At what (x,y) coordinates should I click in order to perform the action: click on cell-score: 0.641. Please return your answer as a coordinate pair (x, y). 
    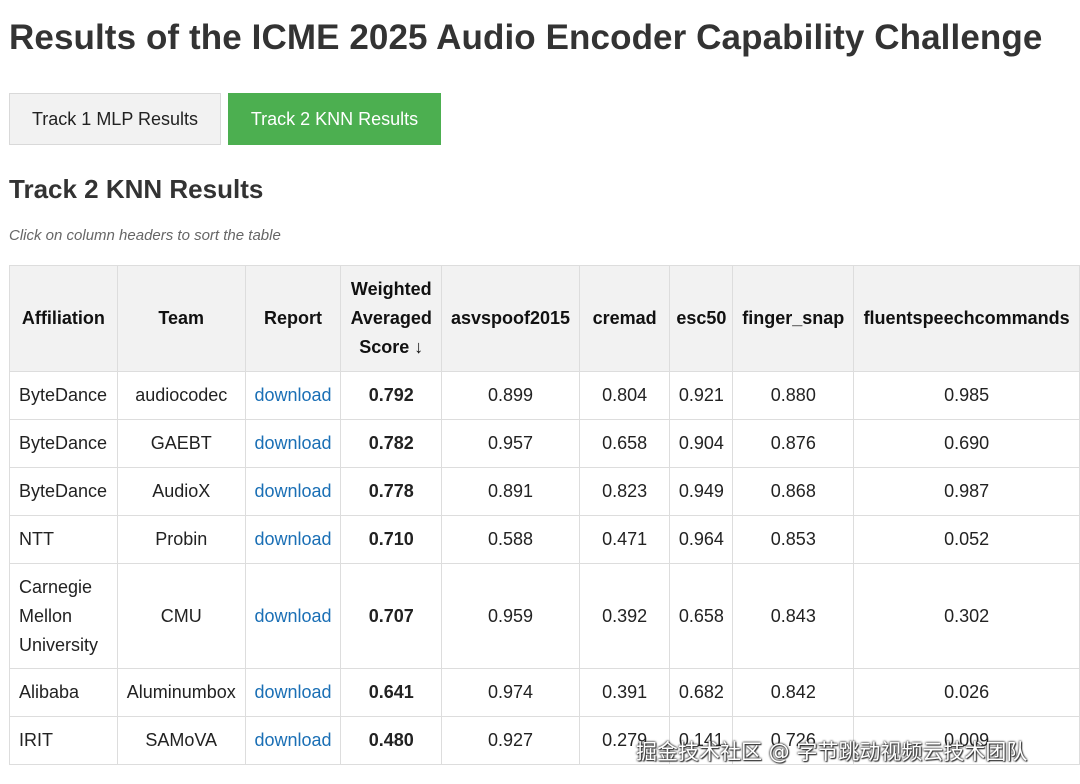
    Looking at the image, I should click on (391, 692).